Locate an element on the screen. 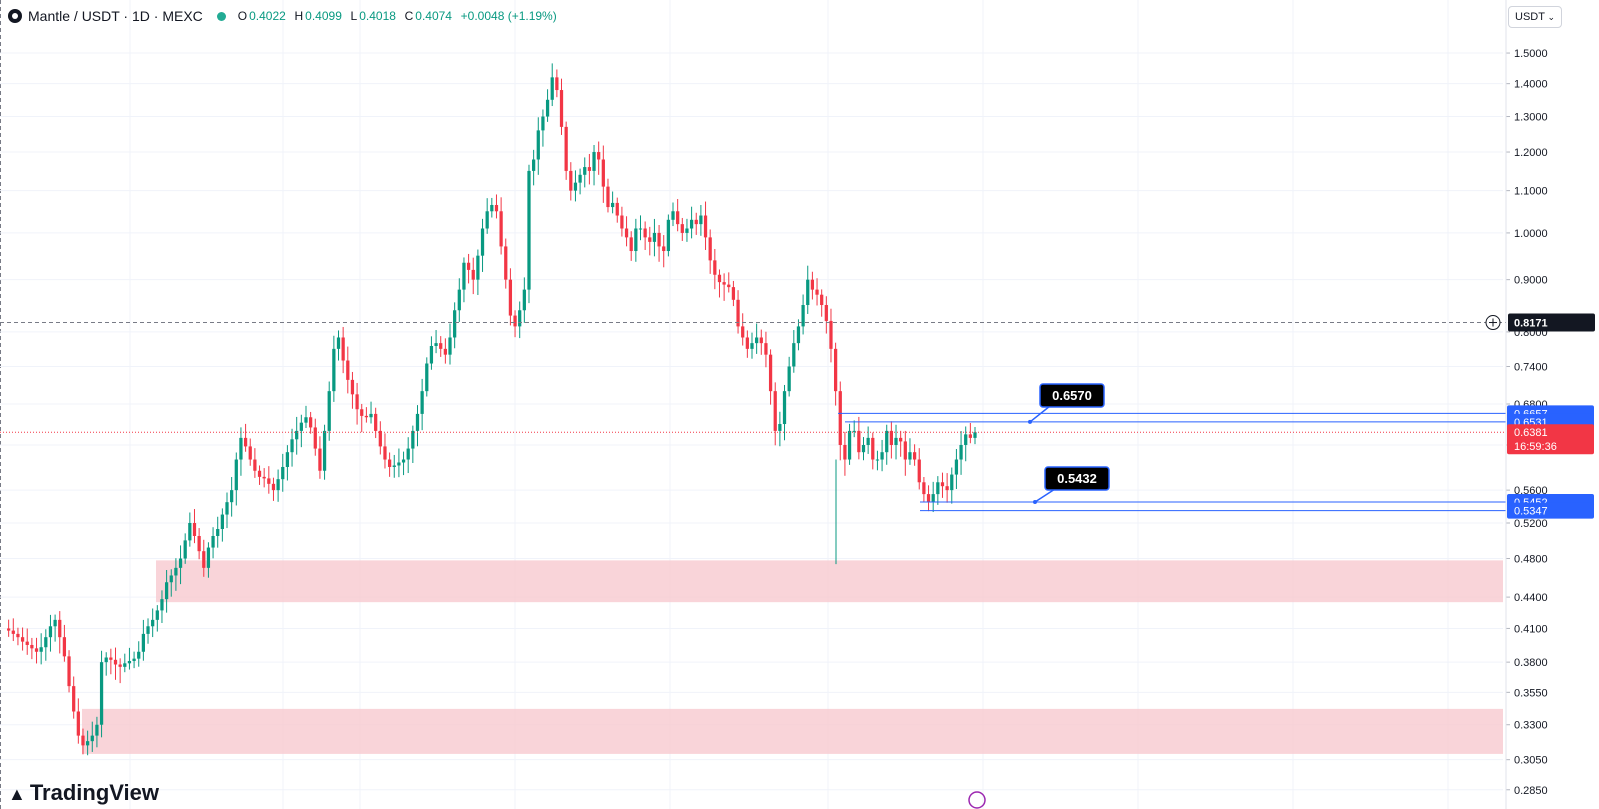 This screenshot has width=1599, height=809. y-tick-label: 0.4100 is located at coordinates (1531, 629).